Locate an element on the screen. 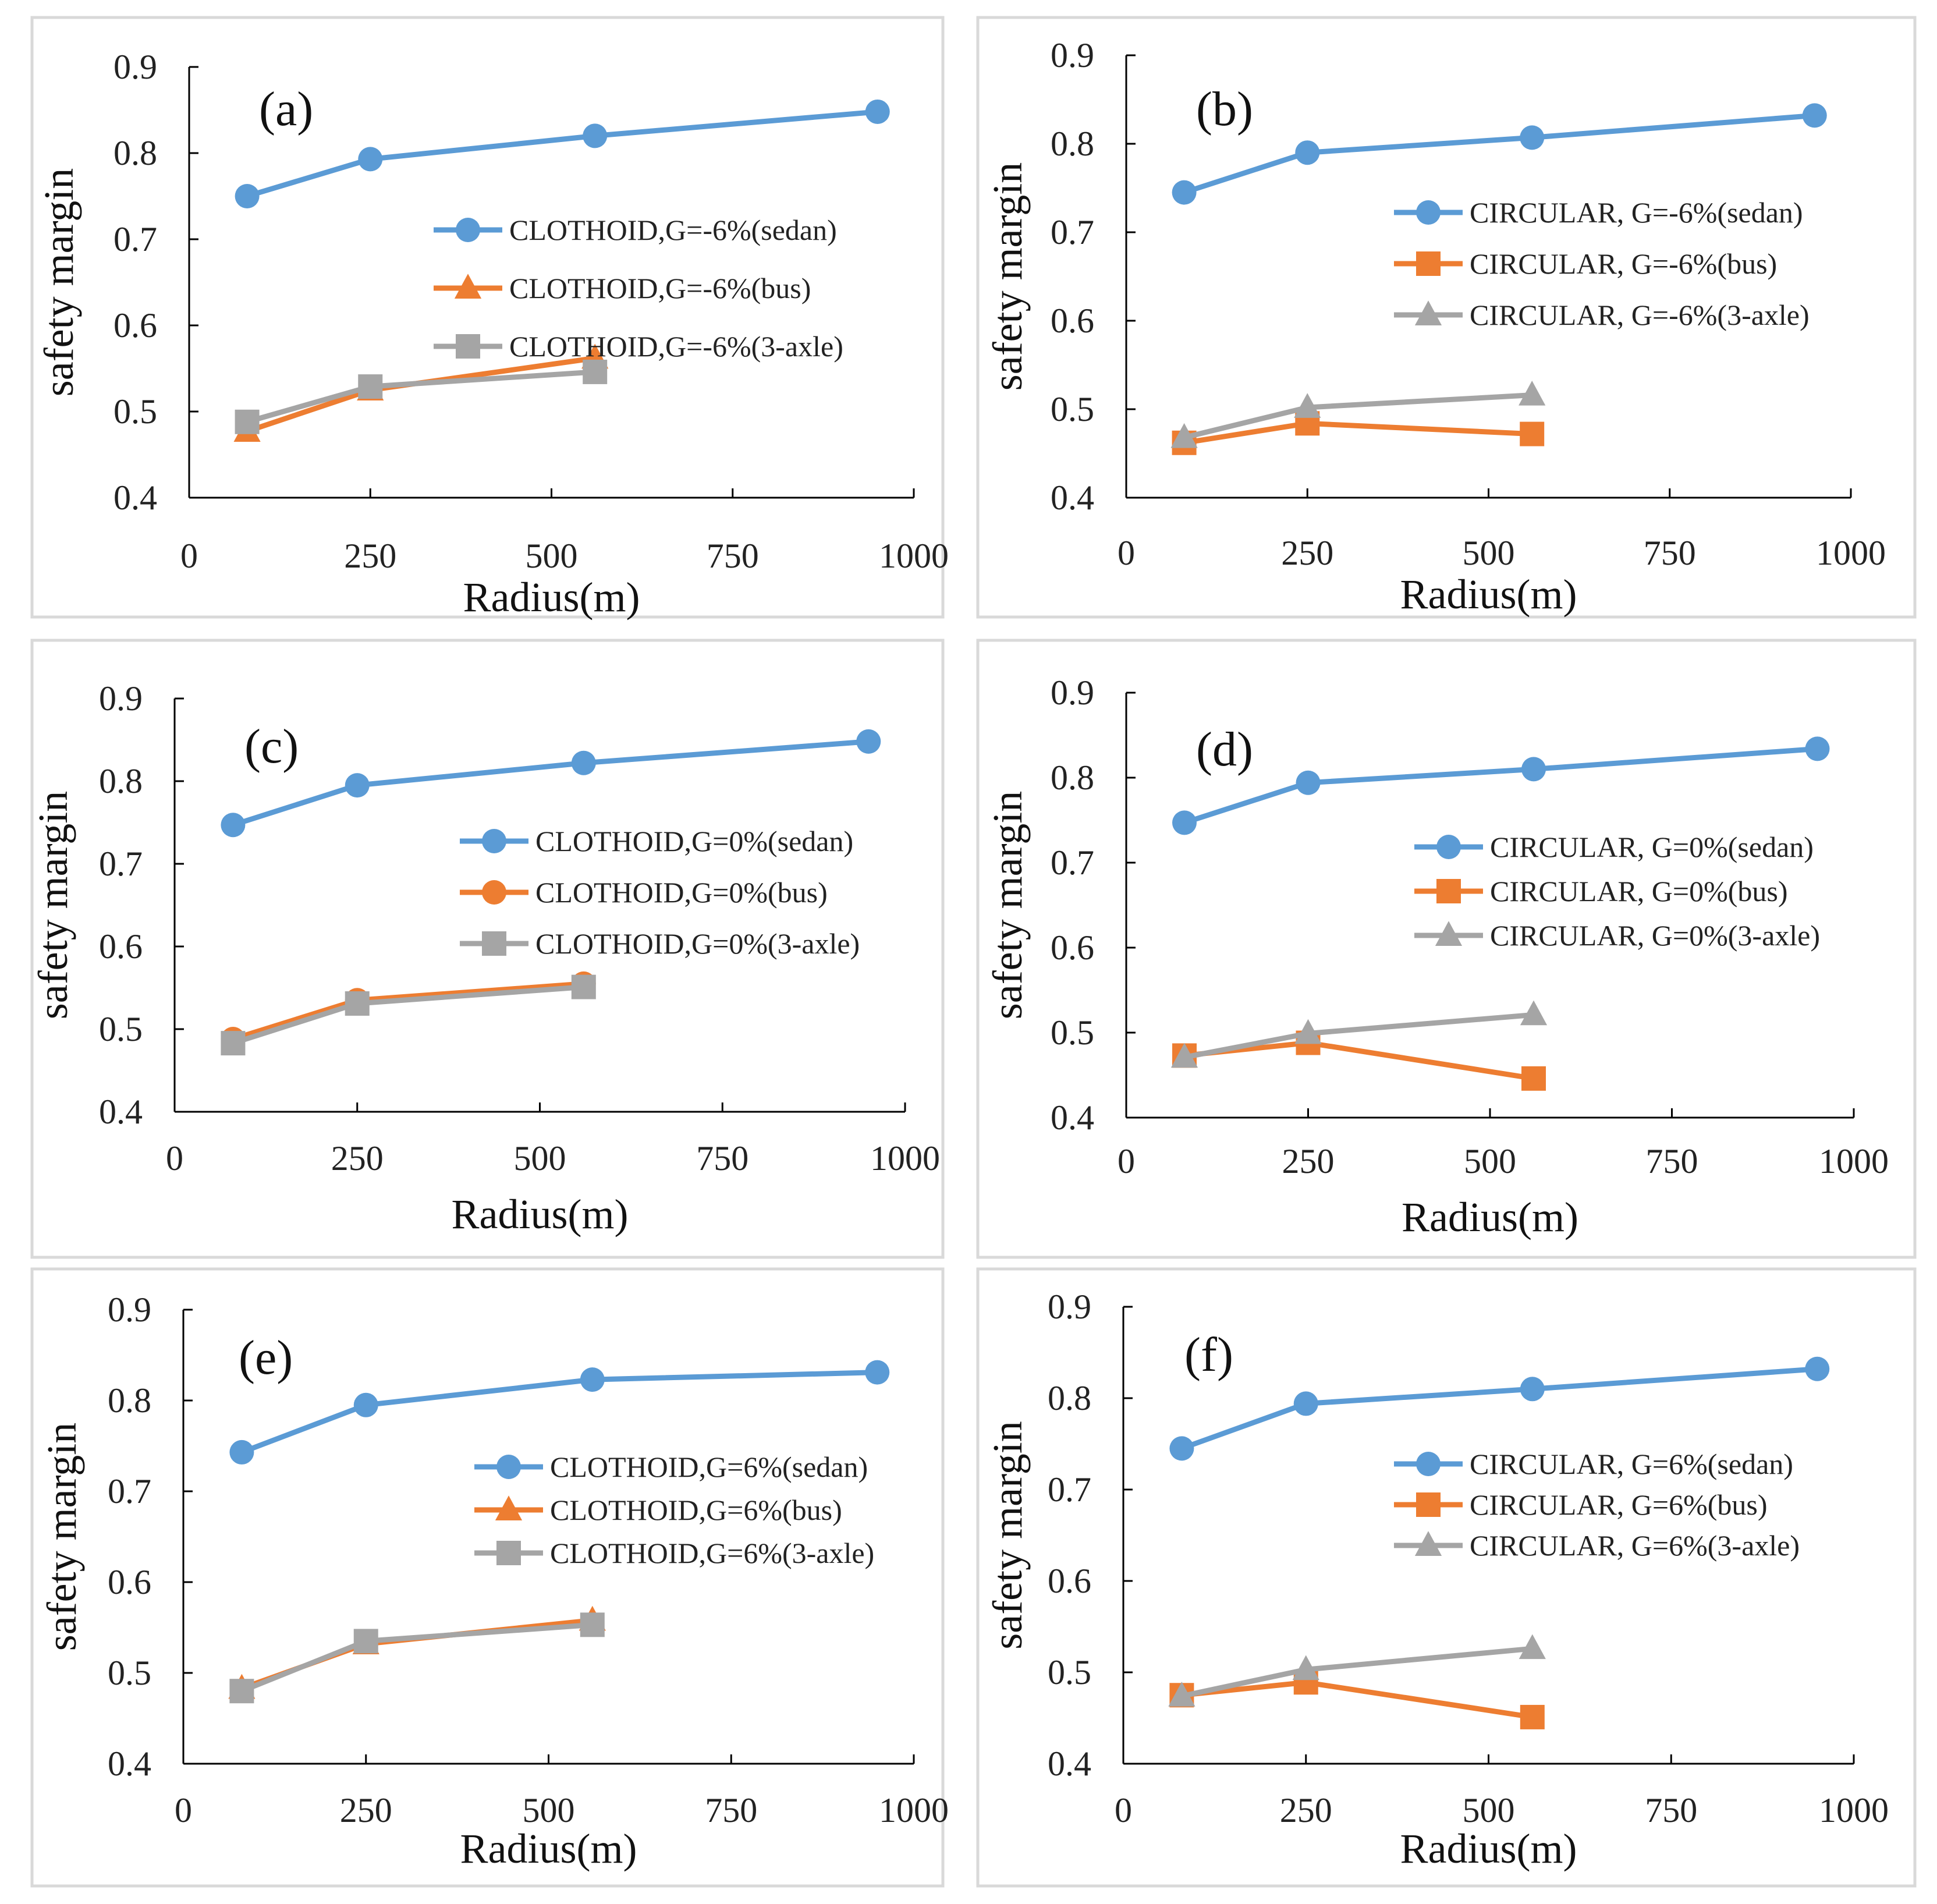 Image resolution: width=1937 pixels, height=1904 pixels. legend-label-bus: CLOTHOID,G=-6%(bus) is located at coordinates (660, 288).